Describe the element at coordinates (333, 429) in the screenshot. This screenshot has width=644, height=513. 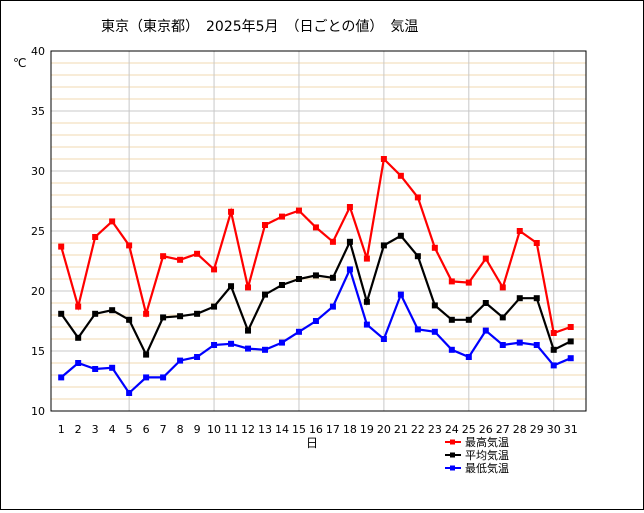
I see `x-tick-label: 17` at that location.